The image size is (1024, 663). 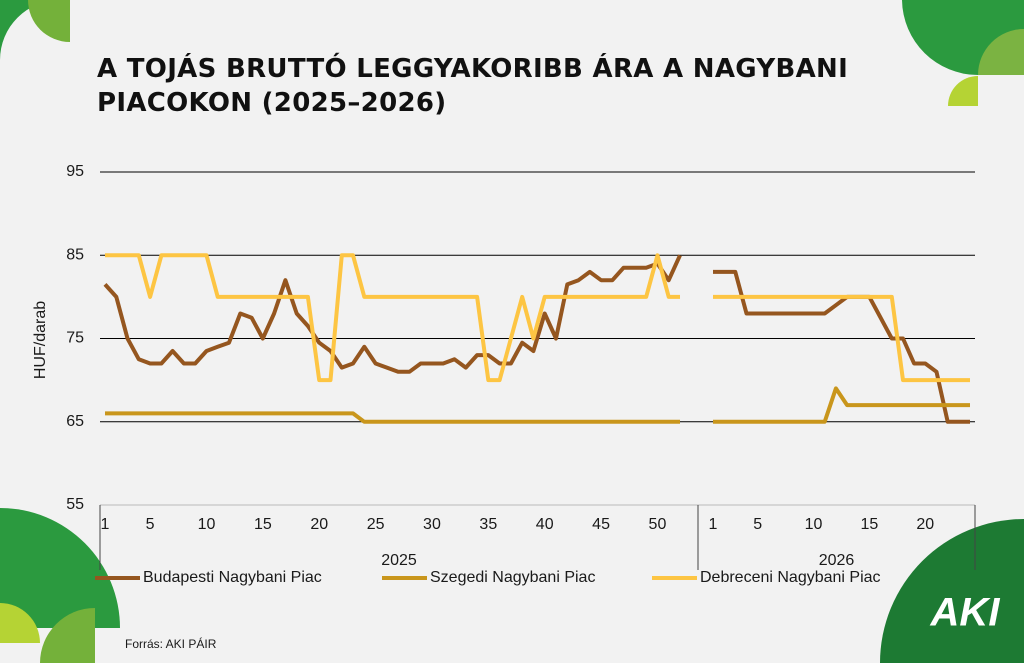 What do you see at coordinates (601, 524) in the screenshot?
I see `x-tick-label: 45` at bounding box center [601, 524].